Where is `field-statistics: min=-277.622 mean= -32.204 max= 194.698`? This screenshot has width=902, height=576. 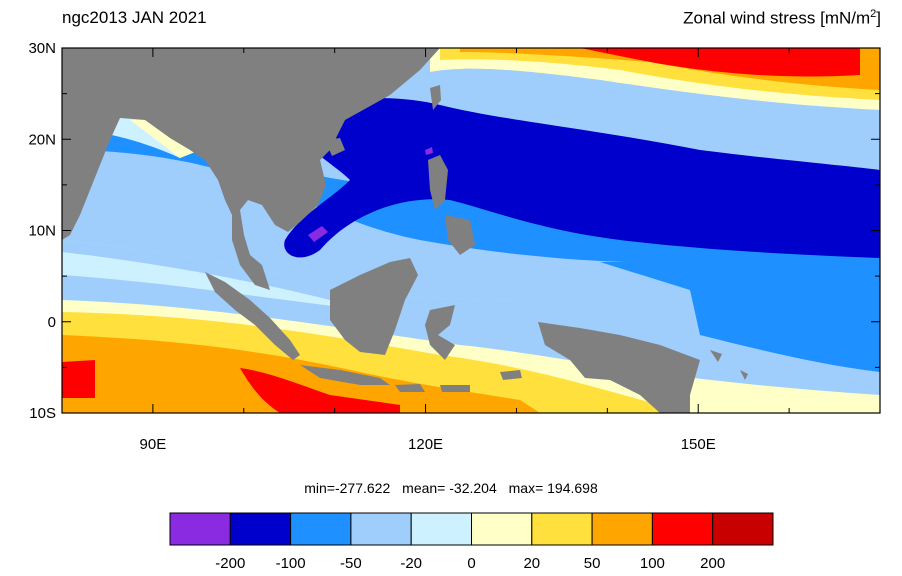
field-statistics: min=-277.622 mean= -32.204 max= 194.698 is located at coordinates (451, 488).